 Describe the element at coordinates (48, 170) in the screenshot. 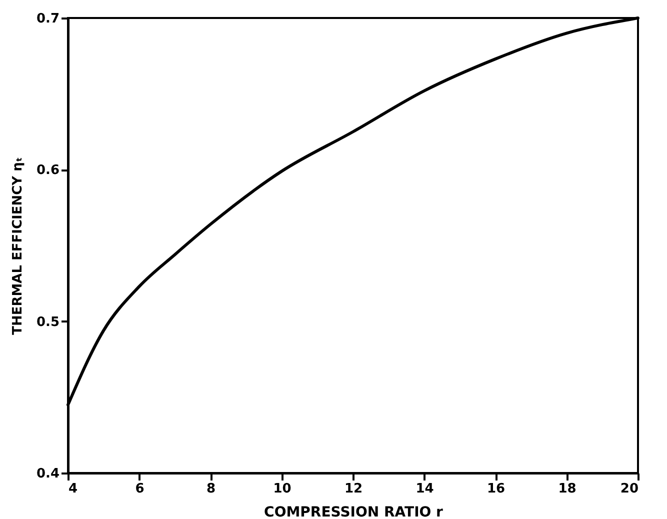

I see `y-tick-label: 0.6` at that location.